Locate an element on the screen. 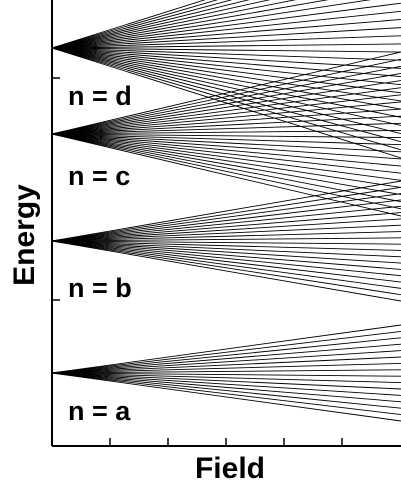  y-axis-ticks is located at coordinates (56, 189).